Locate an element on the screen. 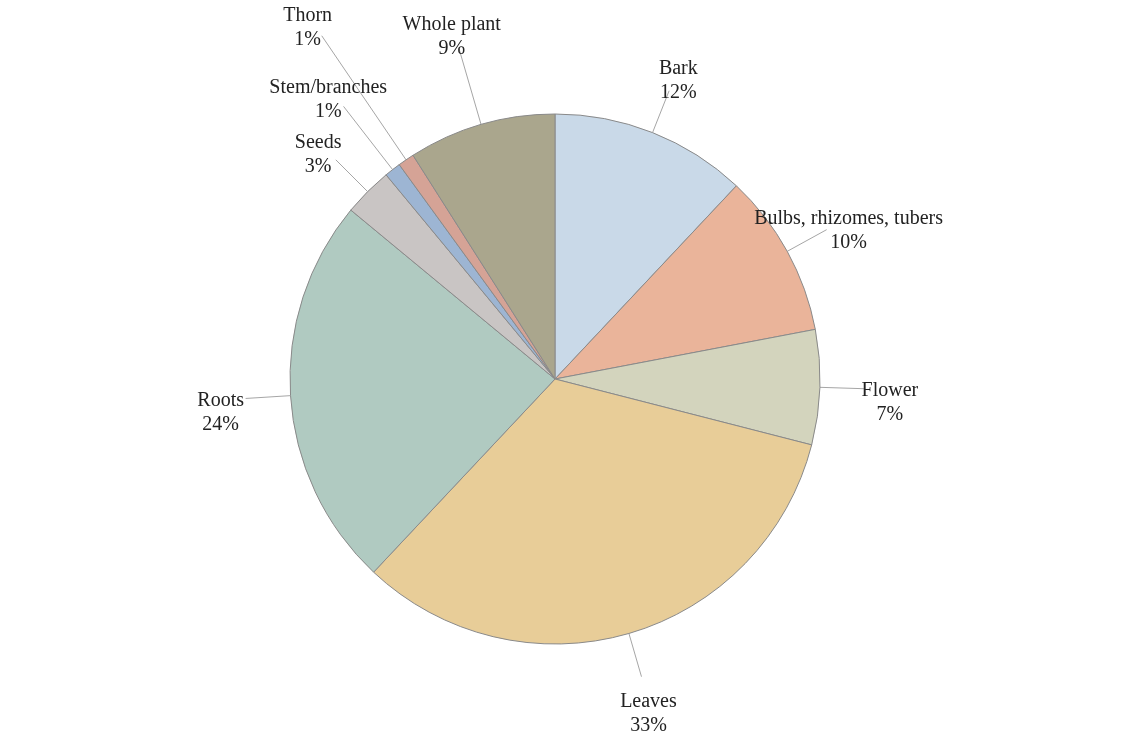  data-label: 7% is located at coordinates (890, 412).